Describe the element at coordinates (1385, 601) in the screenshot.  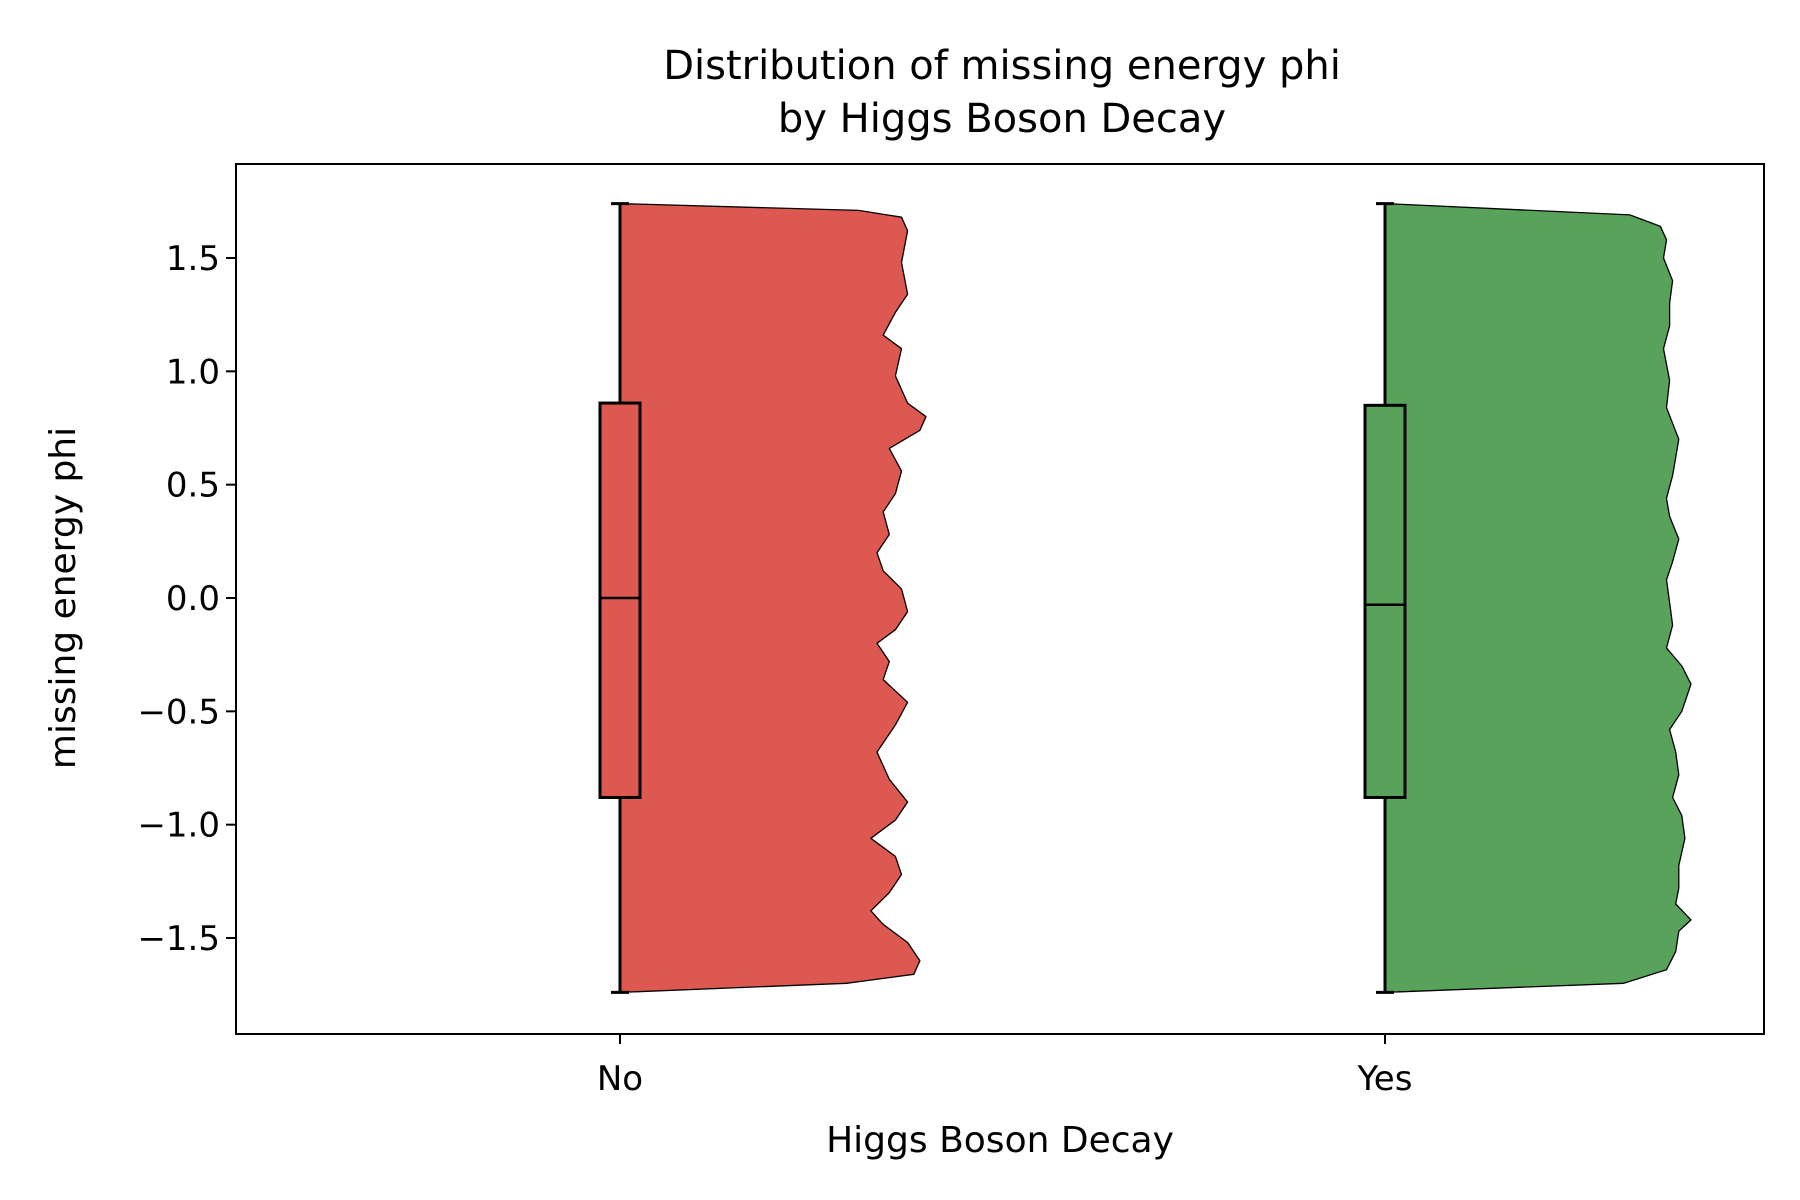
I see `box-yes` at that location.